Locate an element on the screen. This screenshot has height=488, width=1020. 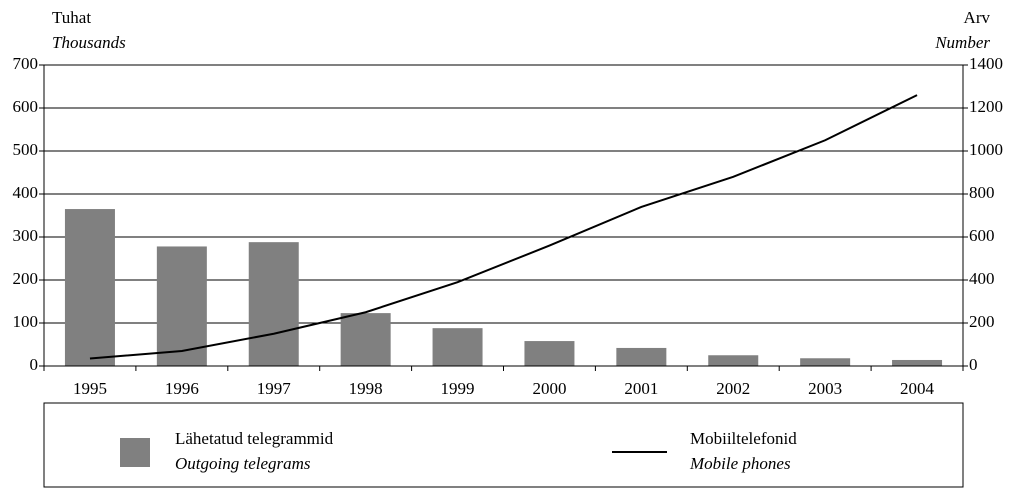
legend-label-en: Outgoing telegrams is located at coordinates (243, 463).